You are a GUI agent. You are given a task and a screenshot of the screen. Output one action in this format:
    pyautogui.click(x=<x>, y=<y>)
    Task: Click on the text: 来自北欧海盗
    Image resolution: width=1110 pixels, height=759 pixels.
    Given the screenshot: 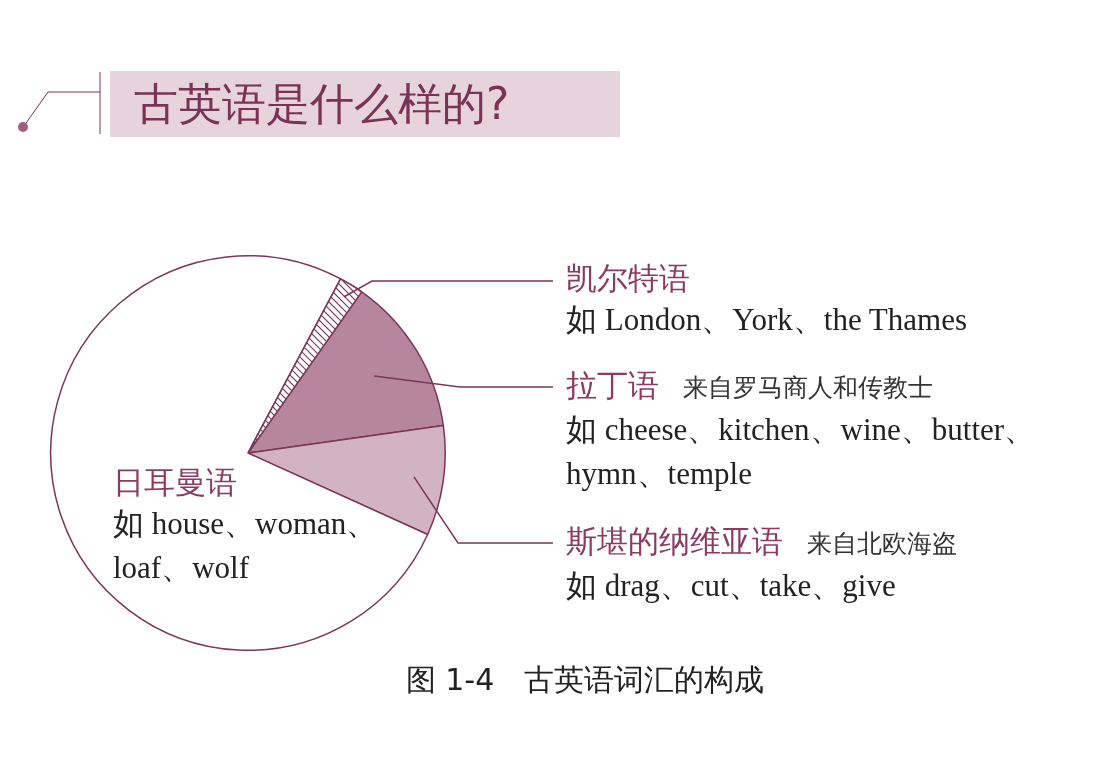 What is the action you would take?
    pyautogui.click(x=882, y=543)
    